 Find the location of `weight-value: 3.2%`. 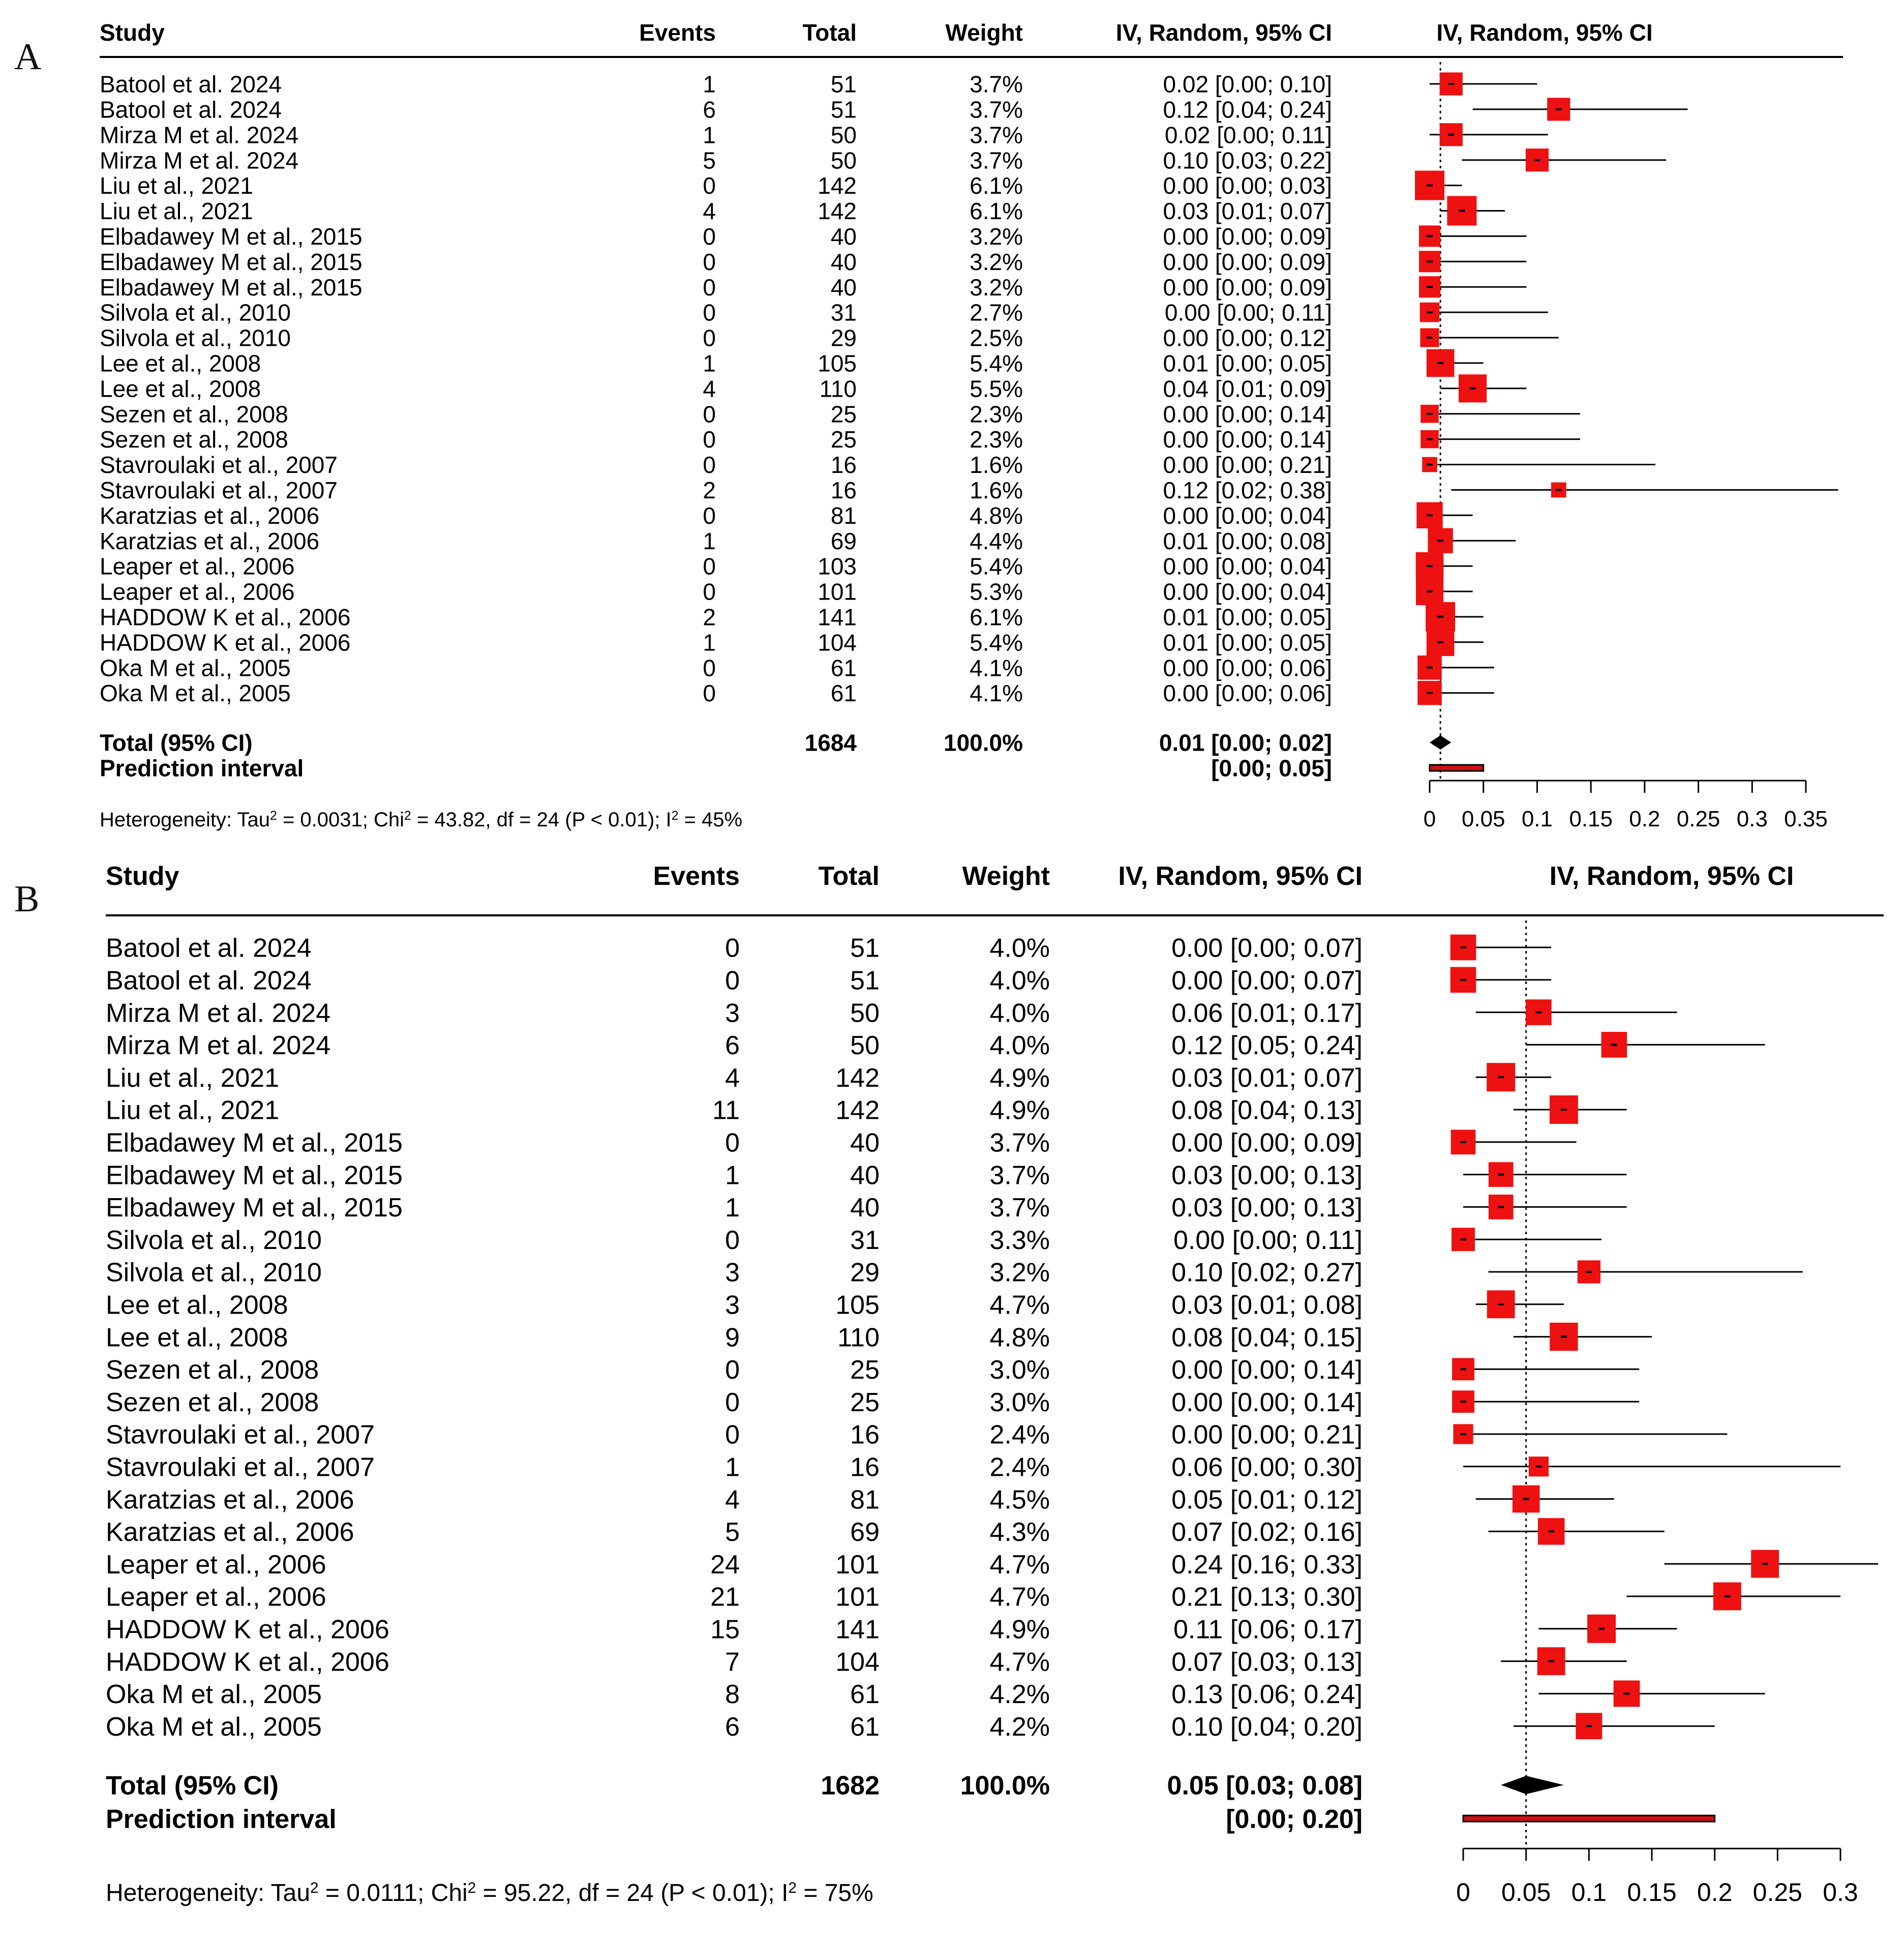

weight-value: 3.2% is located at coordinates (996, 262).